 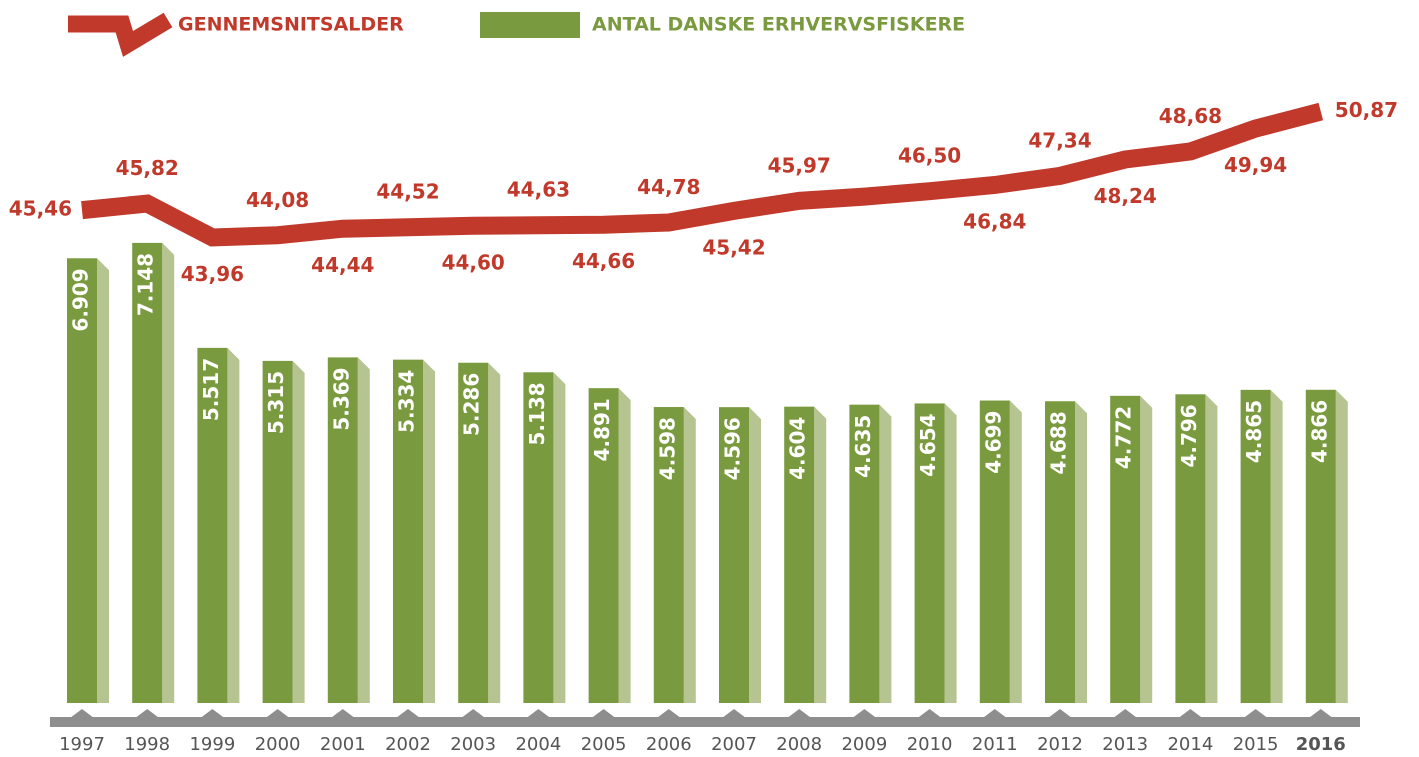 What do you see at coordinates (407, 192) in the screenshot?
I see `line-value-label: 44,52` at bounding box center [407, 192].